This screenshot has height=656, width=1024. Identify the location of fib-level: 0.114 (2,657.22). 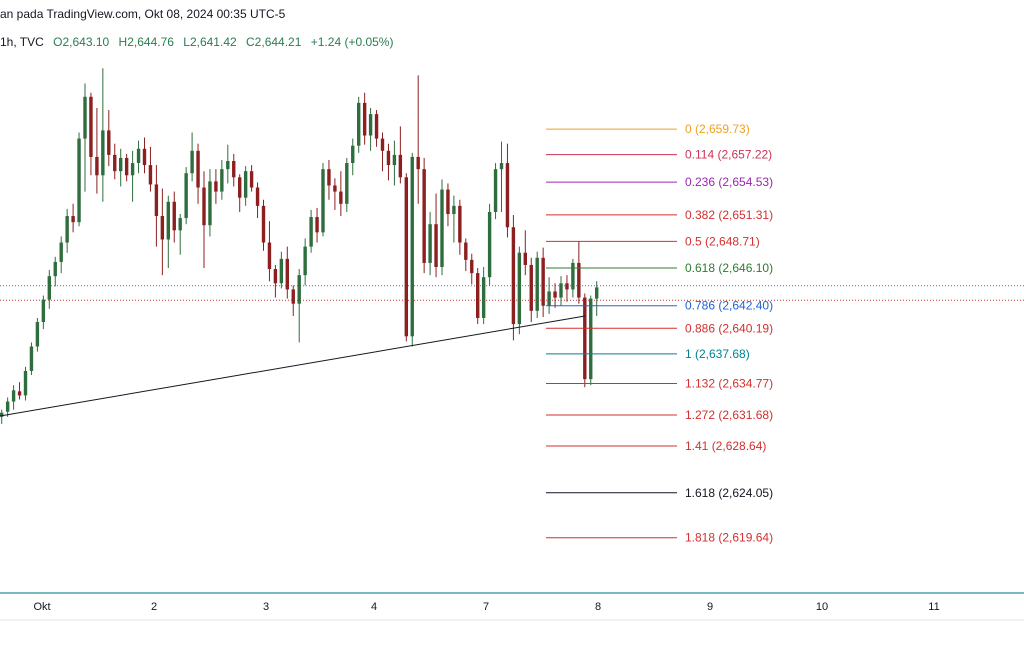
(659, 155).